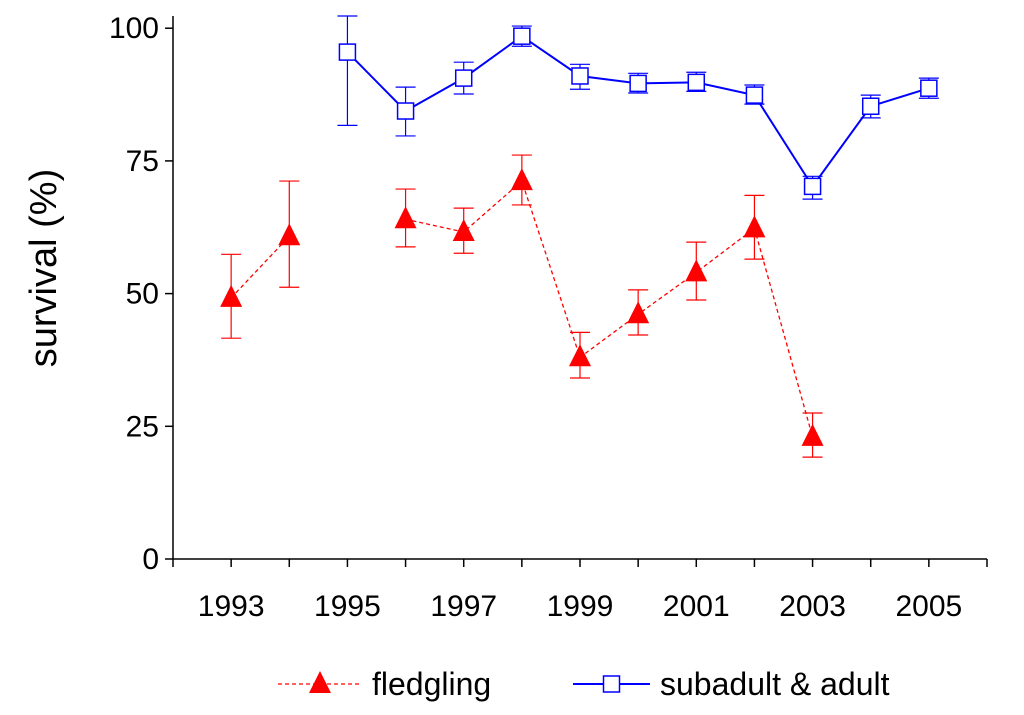 The height and width of the screenshot is (715, 1024). What do you see at coordinates (44, 268) in the screenshot?
I see `y-axis-label: survival (%)` at bounding box center [44, 268].